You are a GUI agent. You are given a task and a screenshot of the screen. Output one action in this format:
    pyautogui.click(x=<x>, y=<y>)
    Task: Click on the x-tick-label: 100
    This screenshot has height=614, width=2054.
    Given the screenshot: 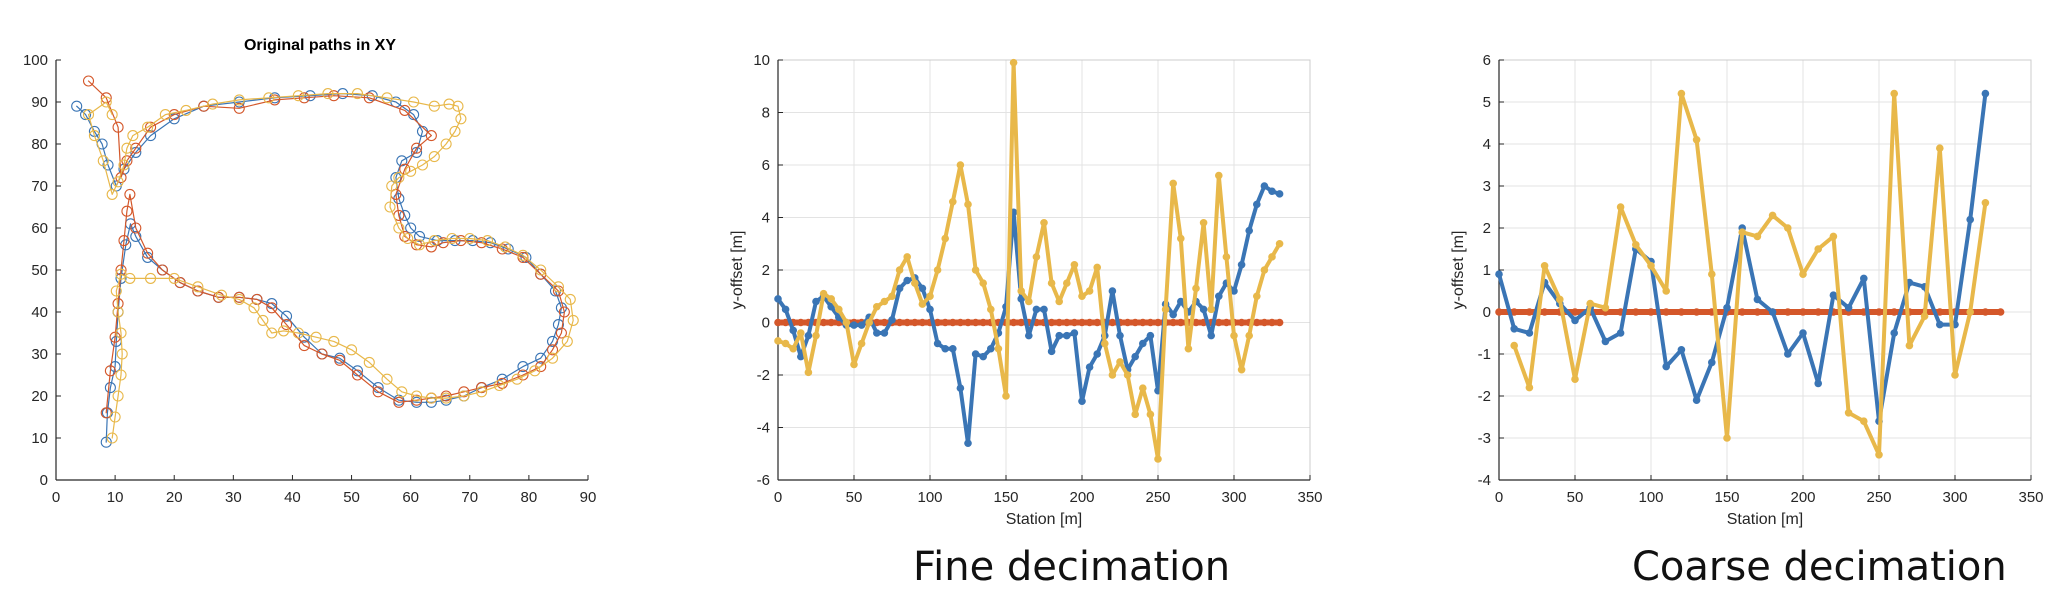 What is the action you would take?
    pyautogui.click(x=1650, y=497)
    